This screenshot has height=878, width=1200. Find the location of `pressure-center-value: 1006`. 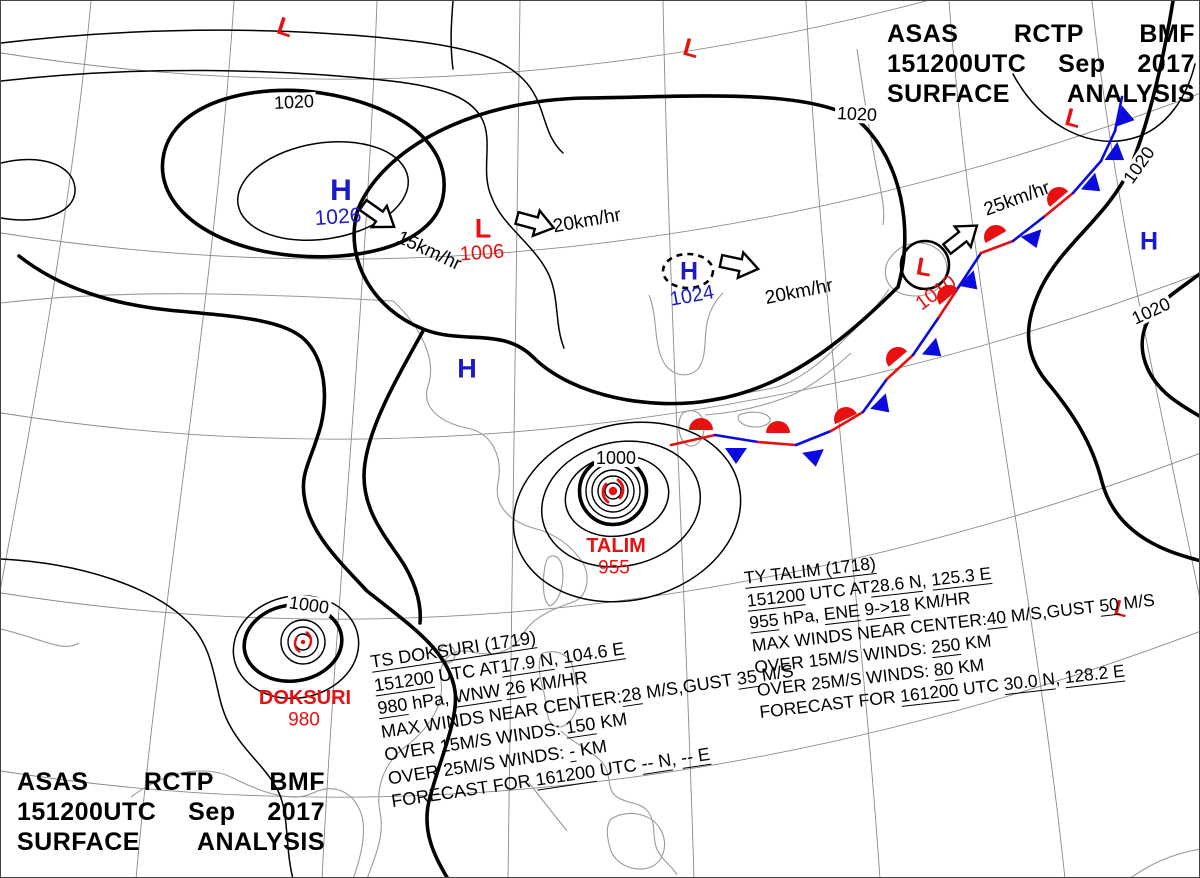

pressure-center-value: 1006 is located at coordinates (482, 253).